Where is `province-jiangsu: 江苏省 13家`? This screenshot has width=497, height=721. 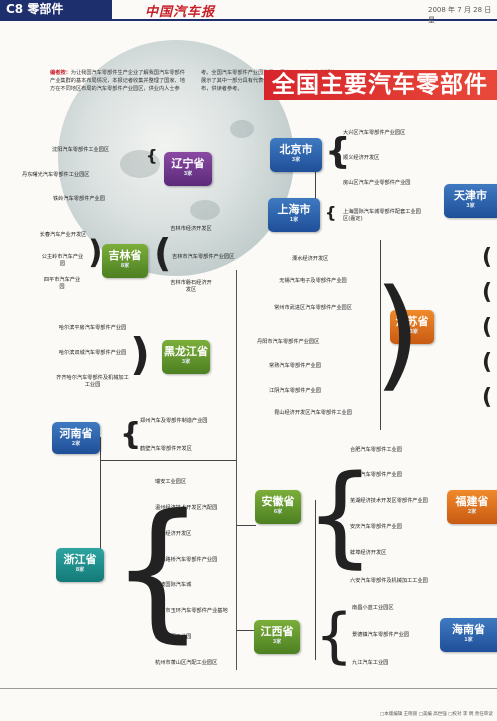
province-jiangsu: 江苏省 13家 is located at coordinates (412, 327).